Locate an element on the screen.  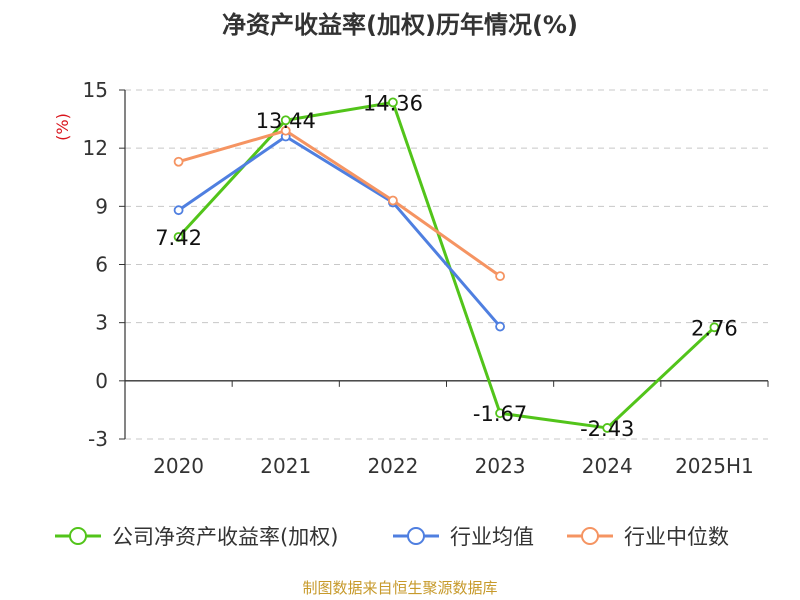
data-label-4: -2.43 is located at coordinates (607, 429).